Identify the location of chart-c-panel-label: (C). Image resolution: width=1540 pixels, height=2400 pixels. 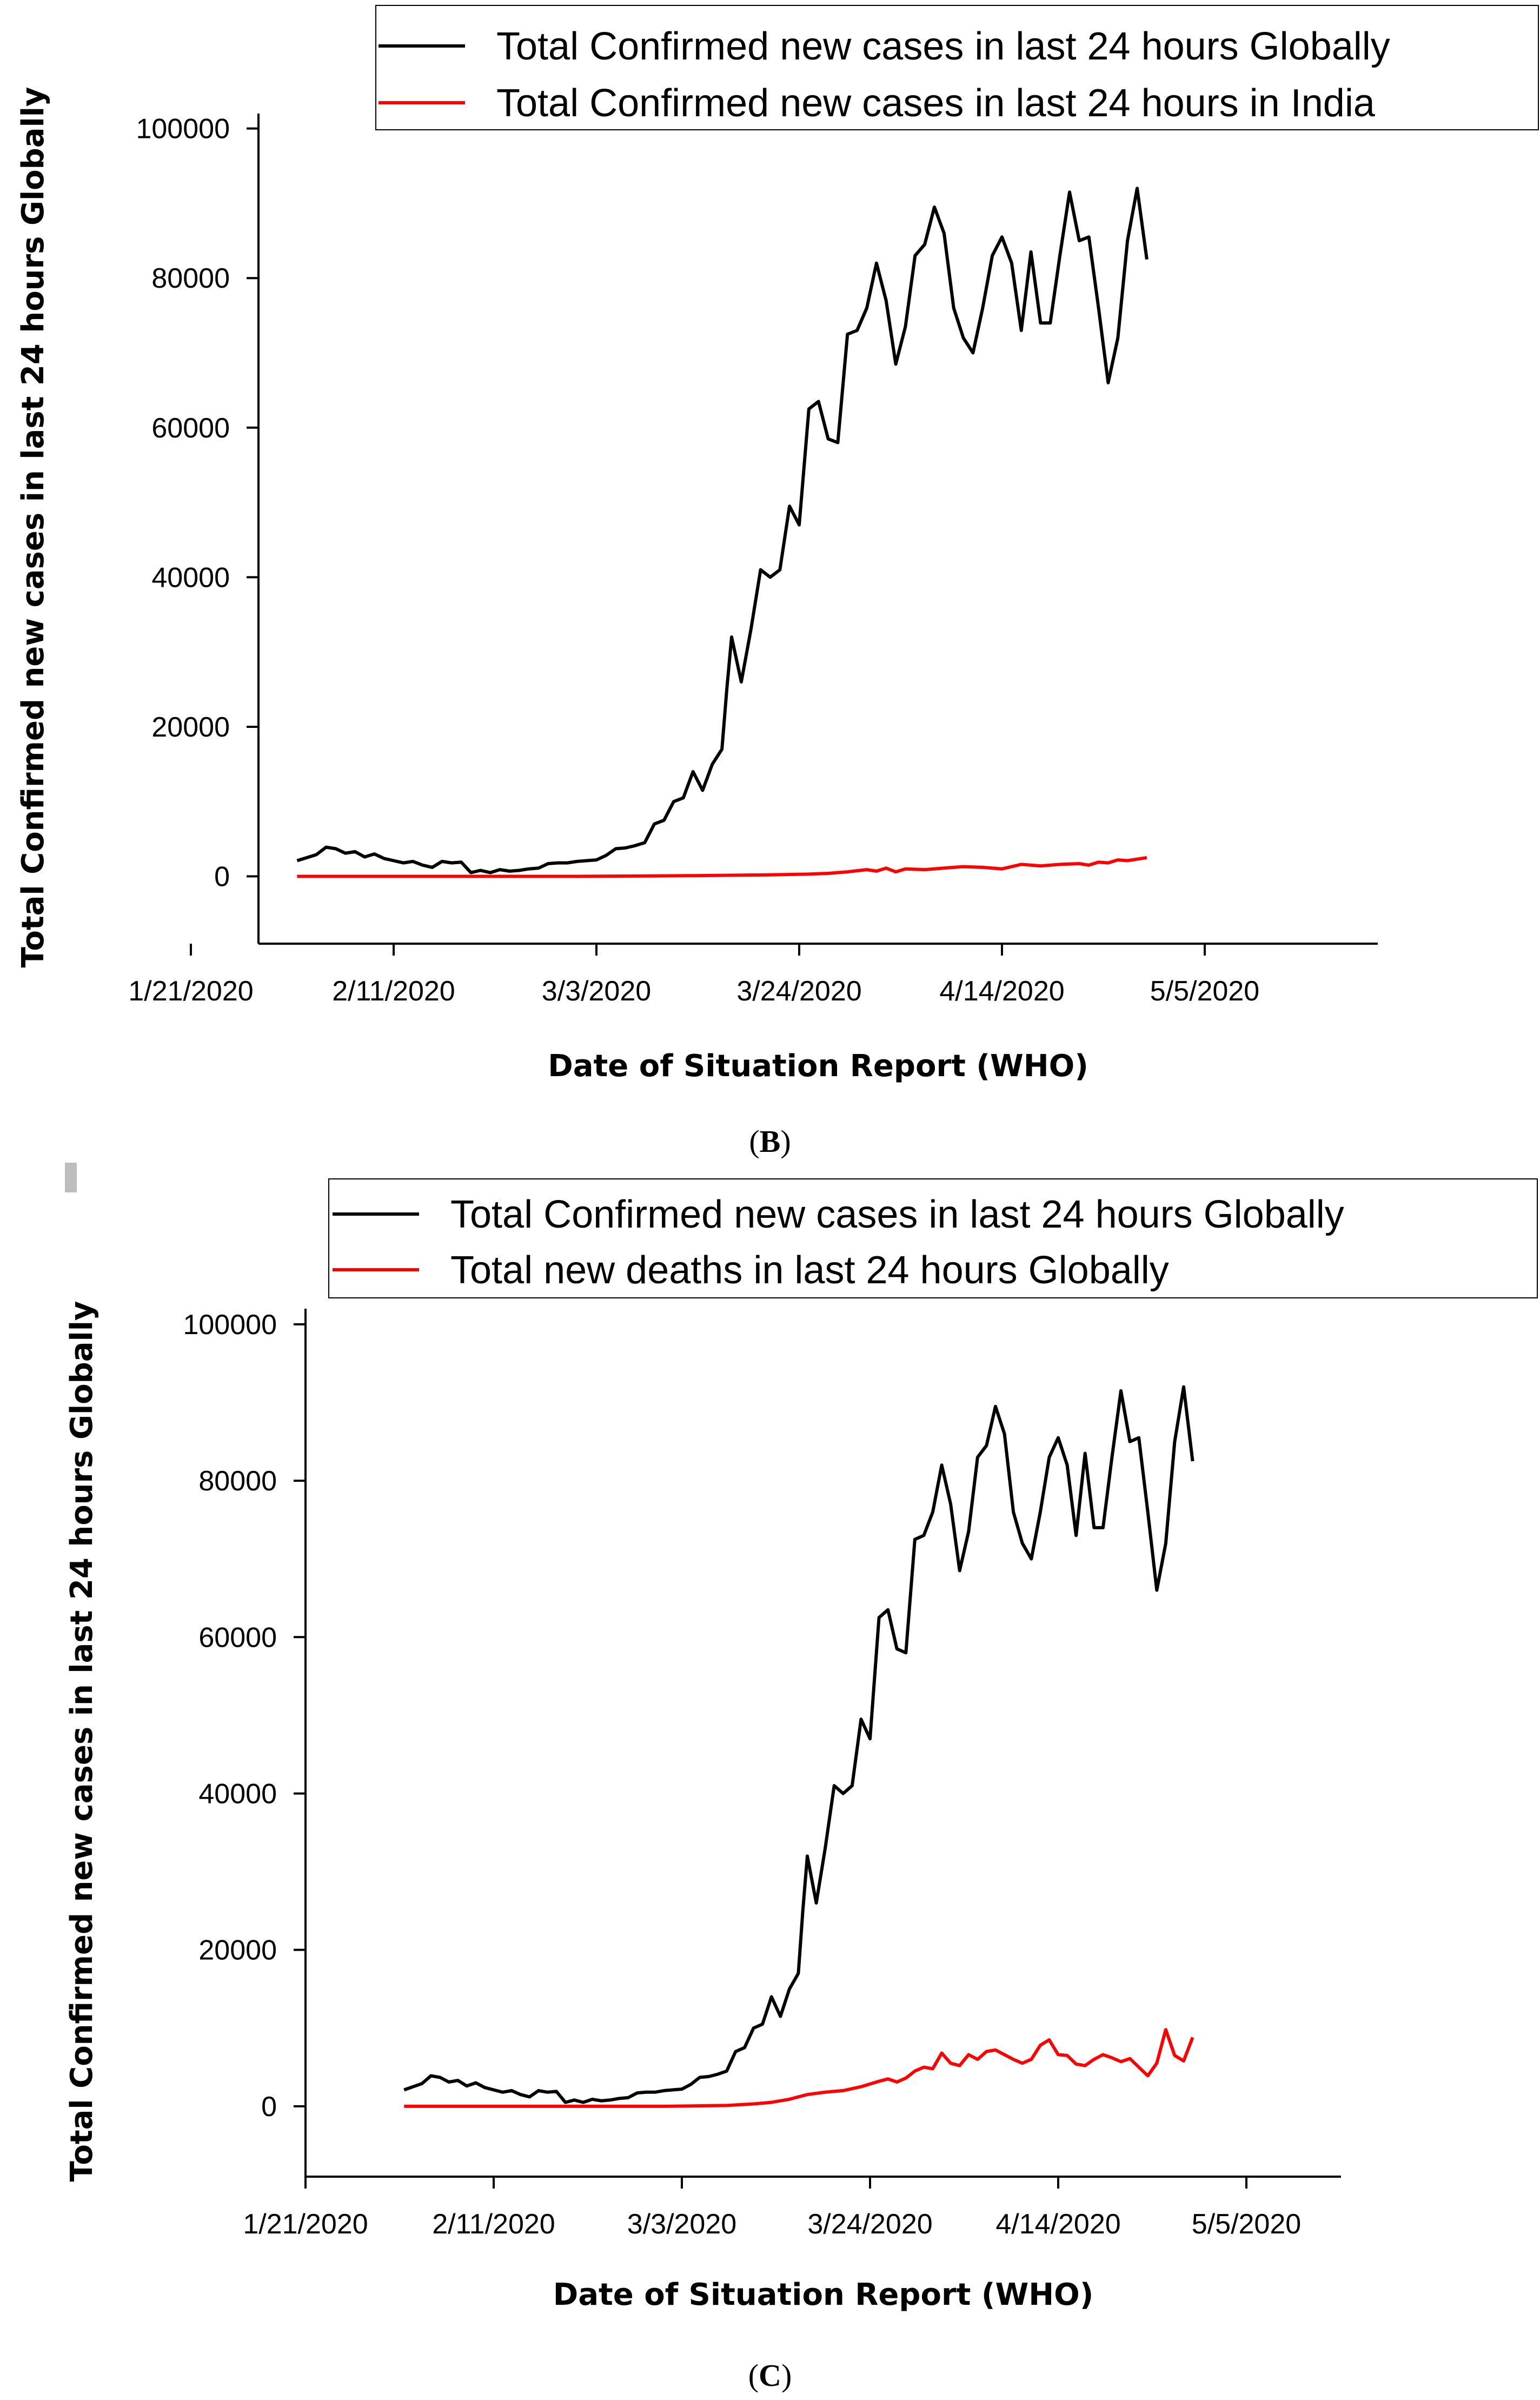
(770, 2375).